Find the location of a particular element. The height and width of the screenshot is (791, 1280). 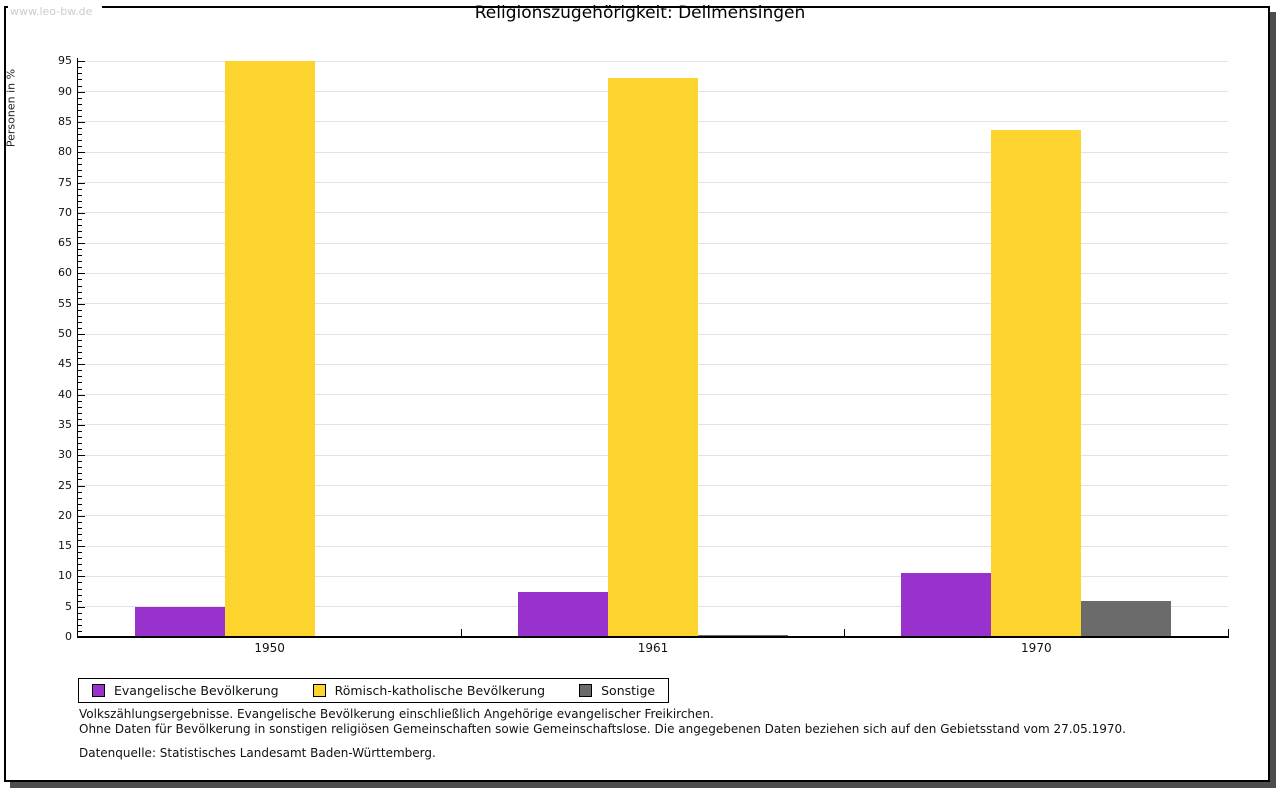

legend-item-1: Römisch-katholische Bevölkerung is located at coordinates (429, 690).